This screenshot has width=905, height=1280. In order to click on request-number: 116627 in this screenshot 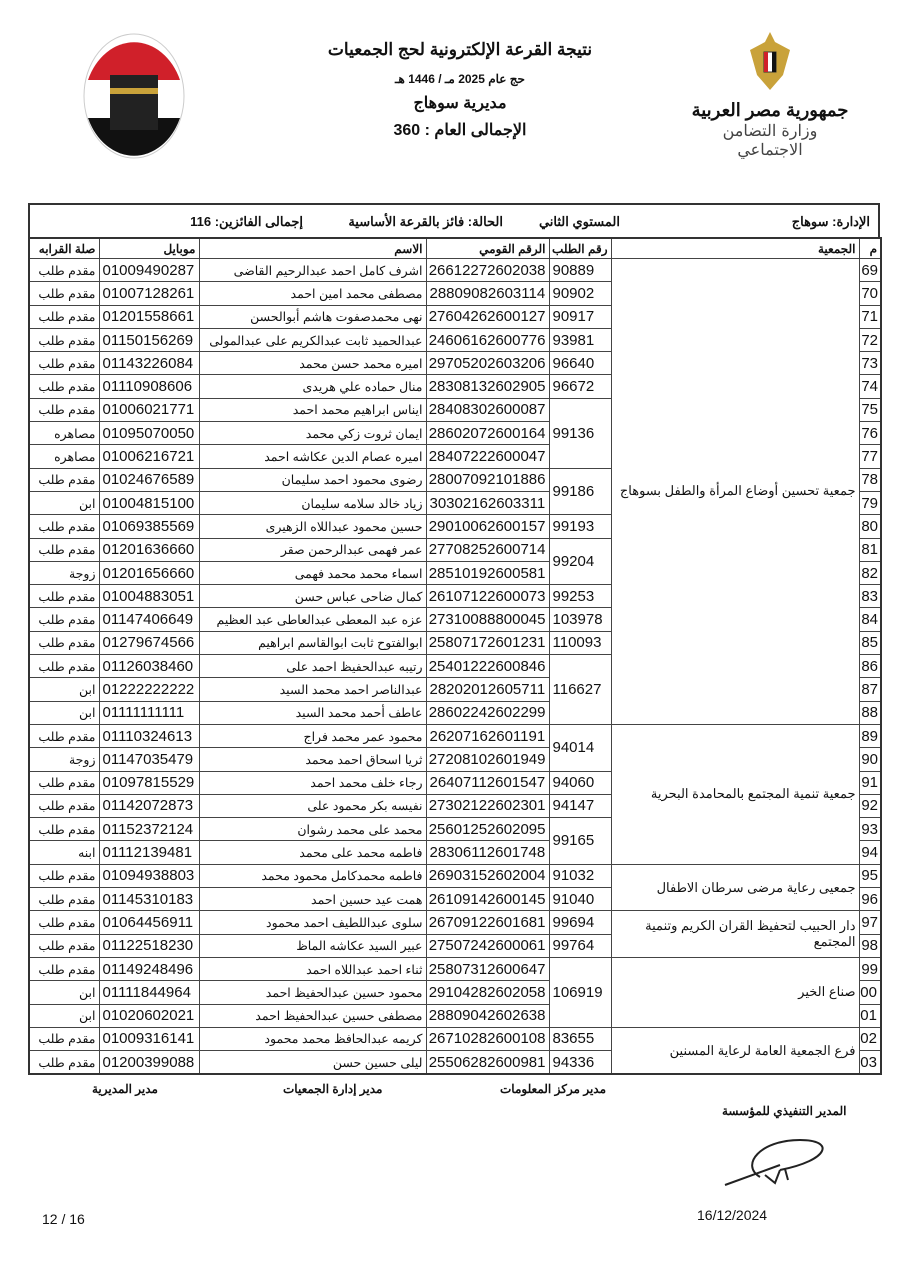, I will do `click(580, 689)`.